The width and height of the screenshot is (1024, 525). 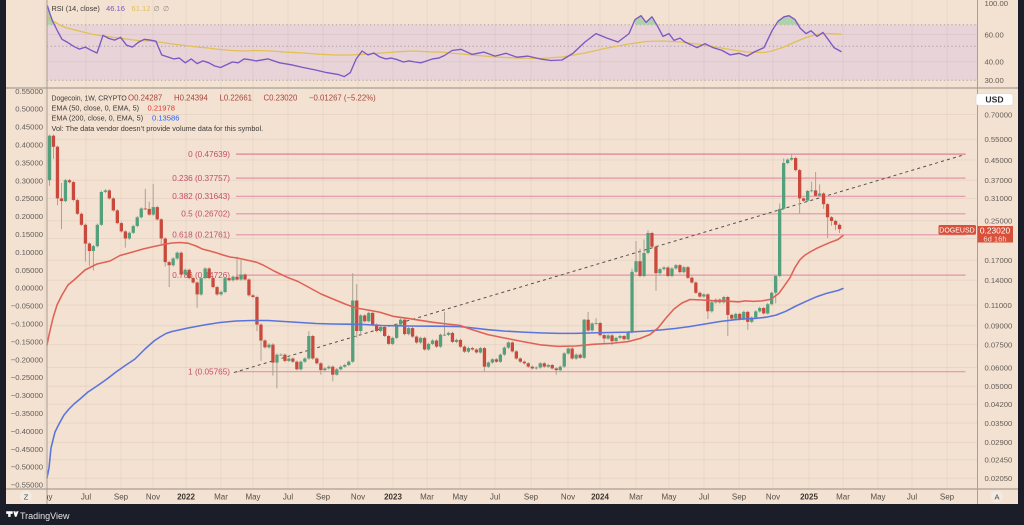 I want to click on svg-text: 0.31000, so click(x=999, y=198).